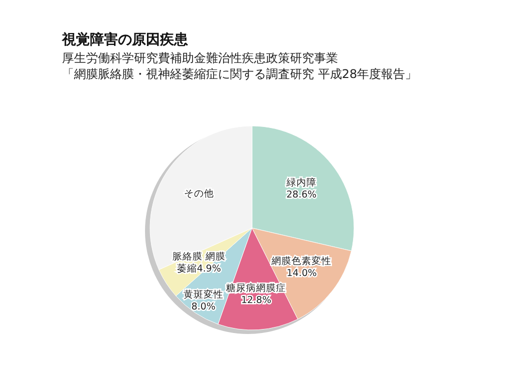 The width and height of the screenshot is (505, 378). Describe the element at coordinates (301, 195) in the screenshot. I see `data-label: 28.6%` at that location.